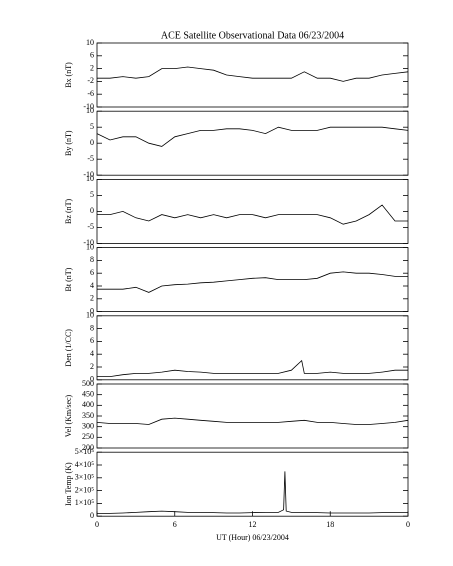 The height and width of the screenshot is (566, 453). I want to click on y-axis-label: By (nT), so click(68, 143).